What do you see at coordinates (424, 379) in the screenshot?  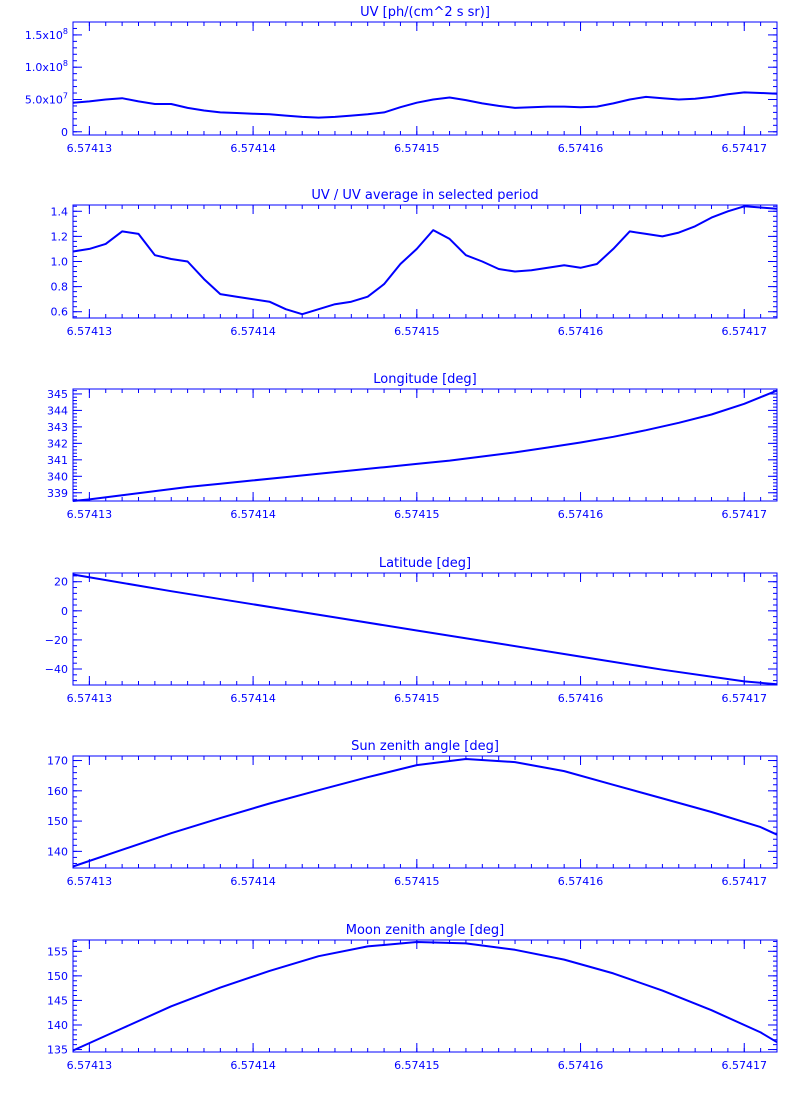 I see `chart-title: Longitude [deg]` at bounding box center [424, 379].